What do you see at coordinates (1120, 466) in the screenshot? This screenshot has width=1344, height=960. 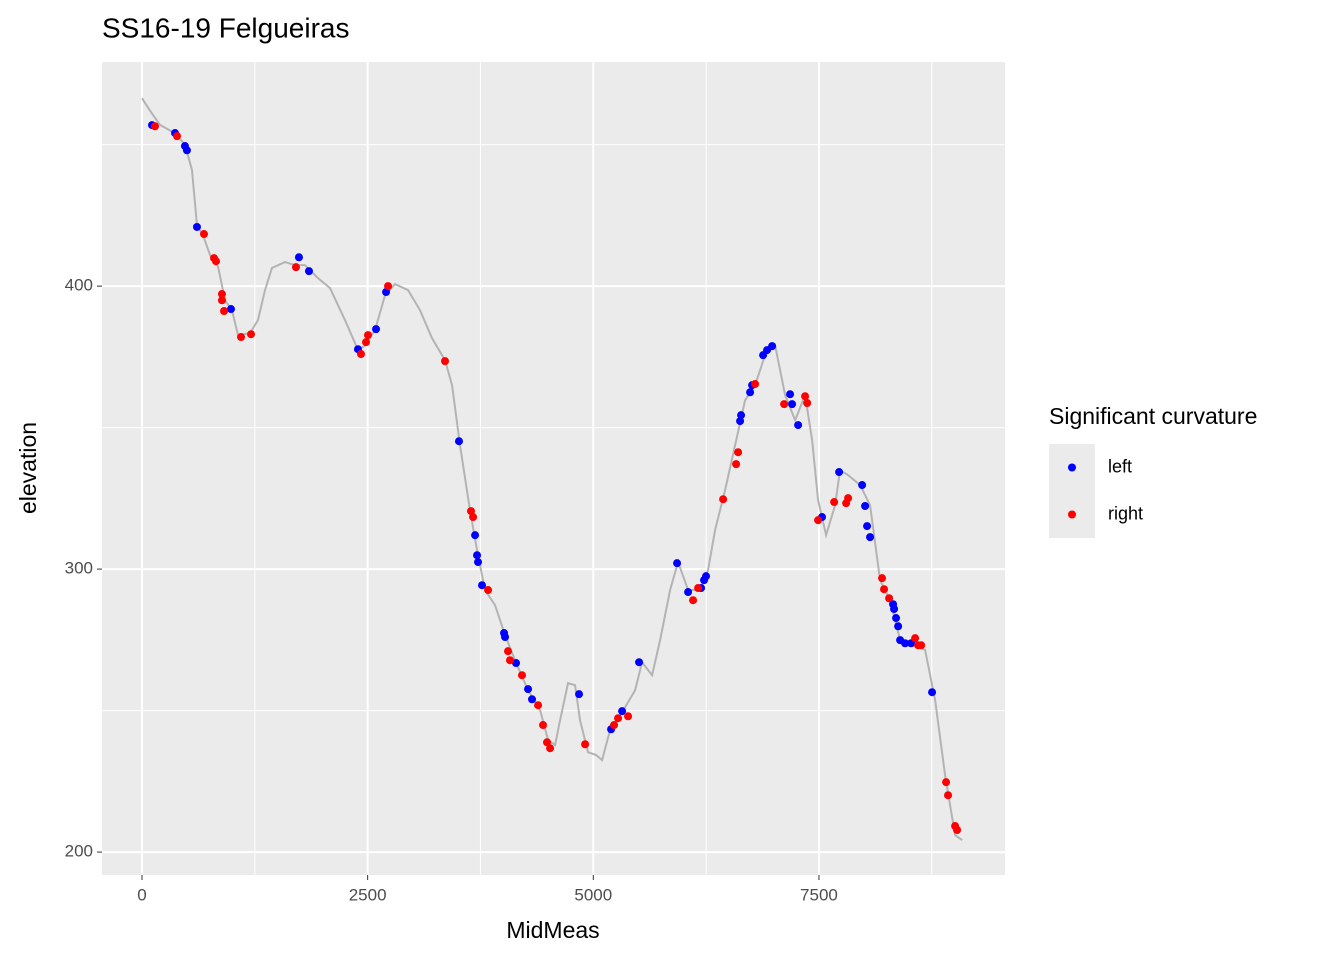 I see `legend-label: left` at bounding box center [1120, 466].